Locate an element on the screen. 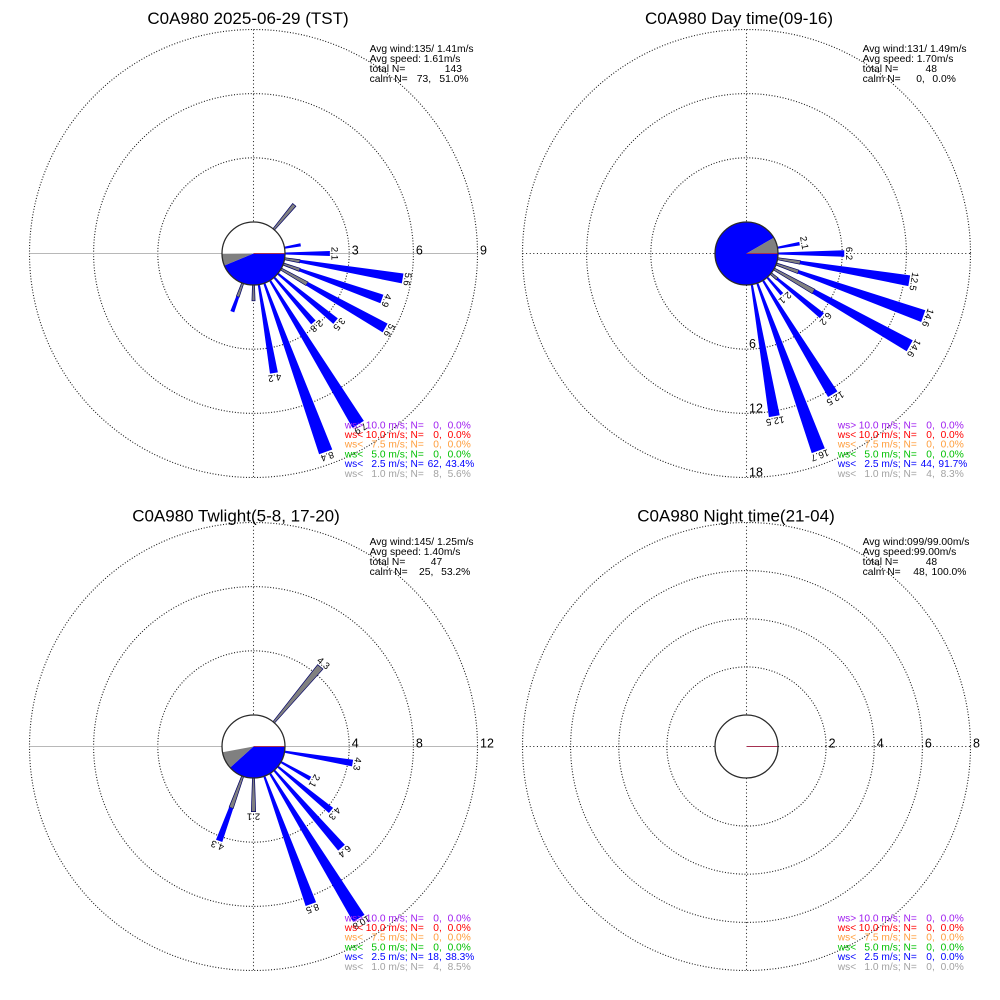 The width and height of the screenshot is (1000, 1000). svg-text: 5.0 m/s; N= is located at coordinates (890, 947).